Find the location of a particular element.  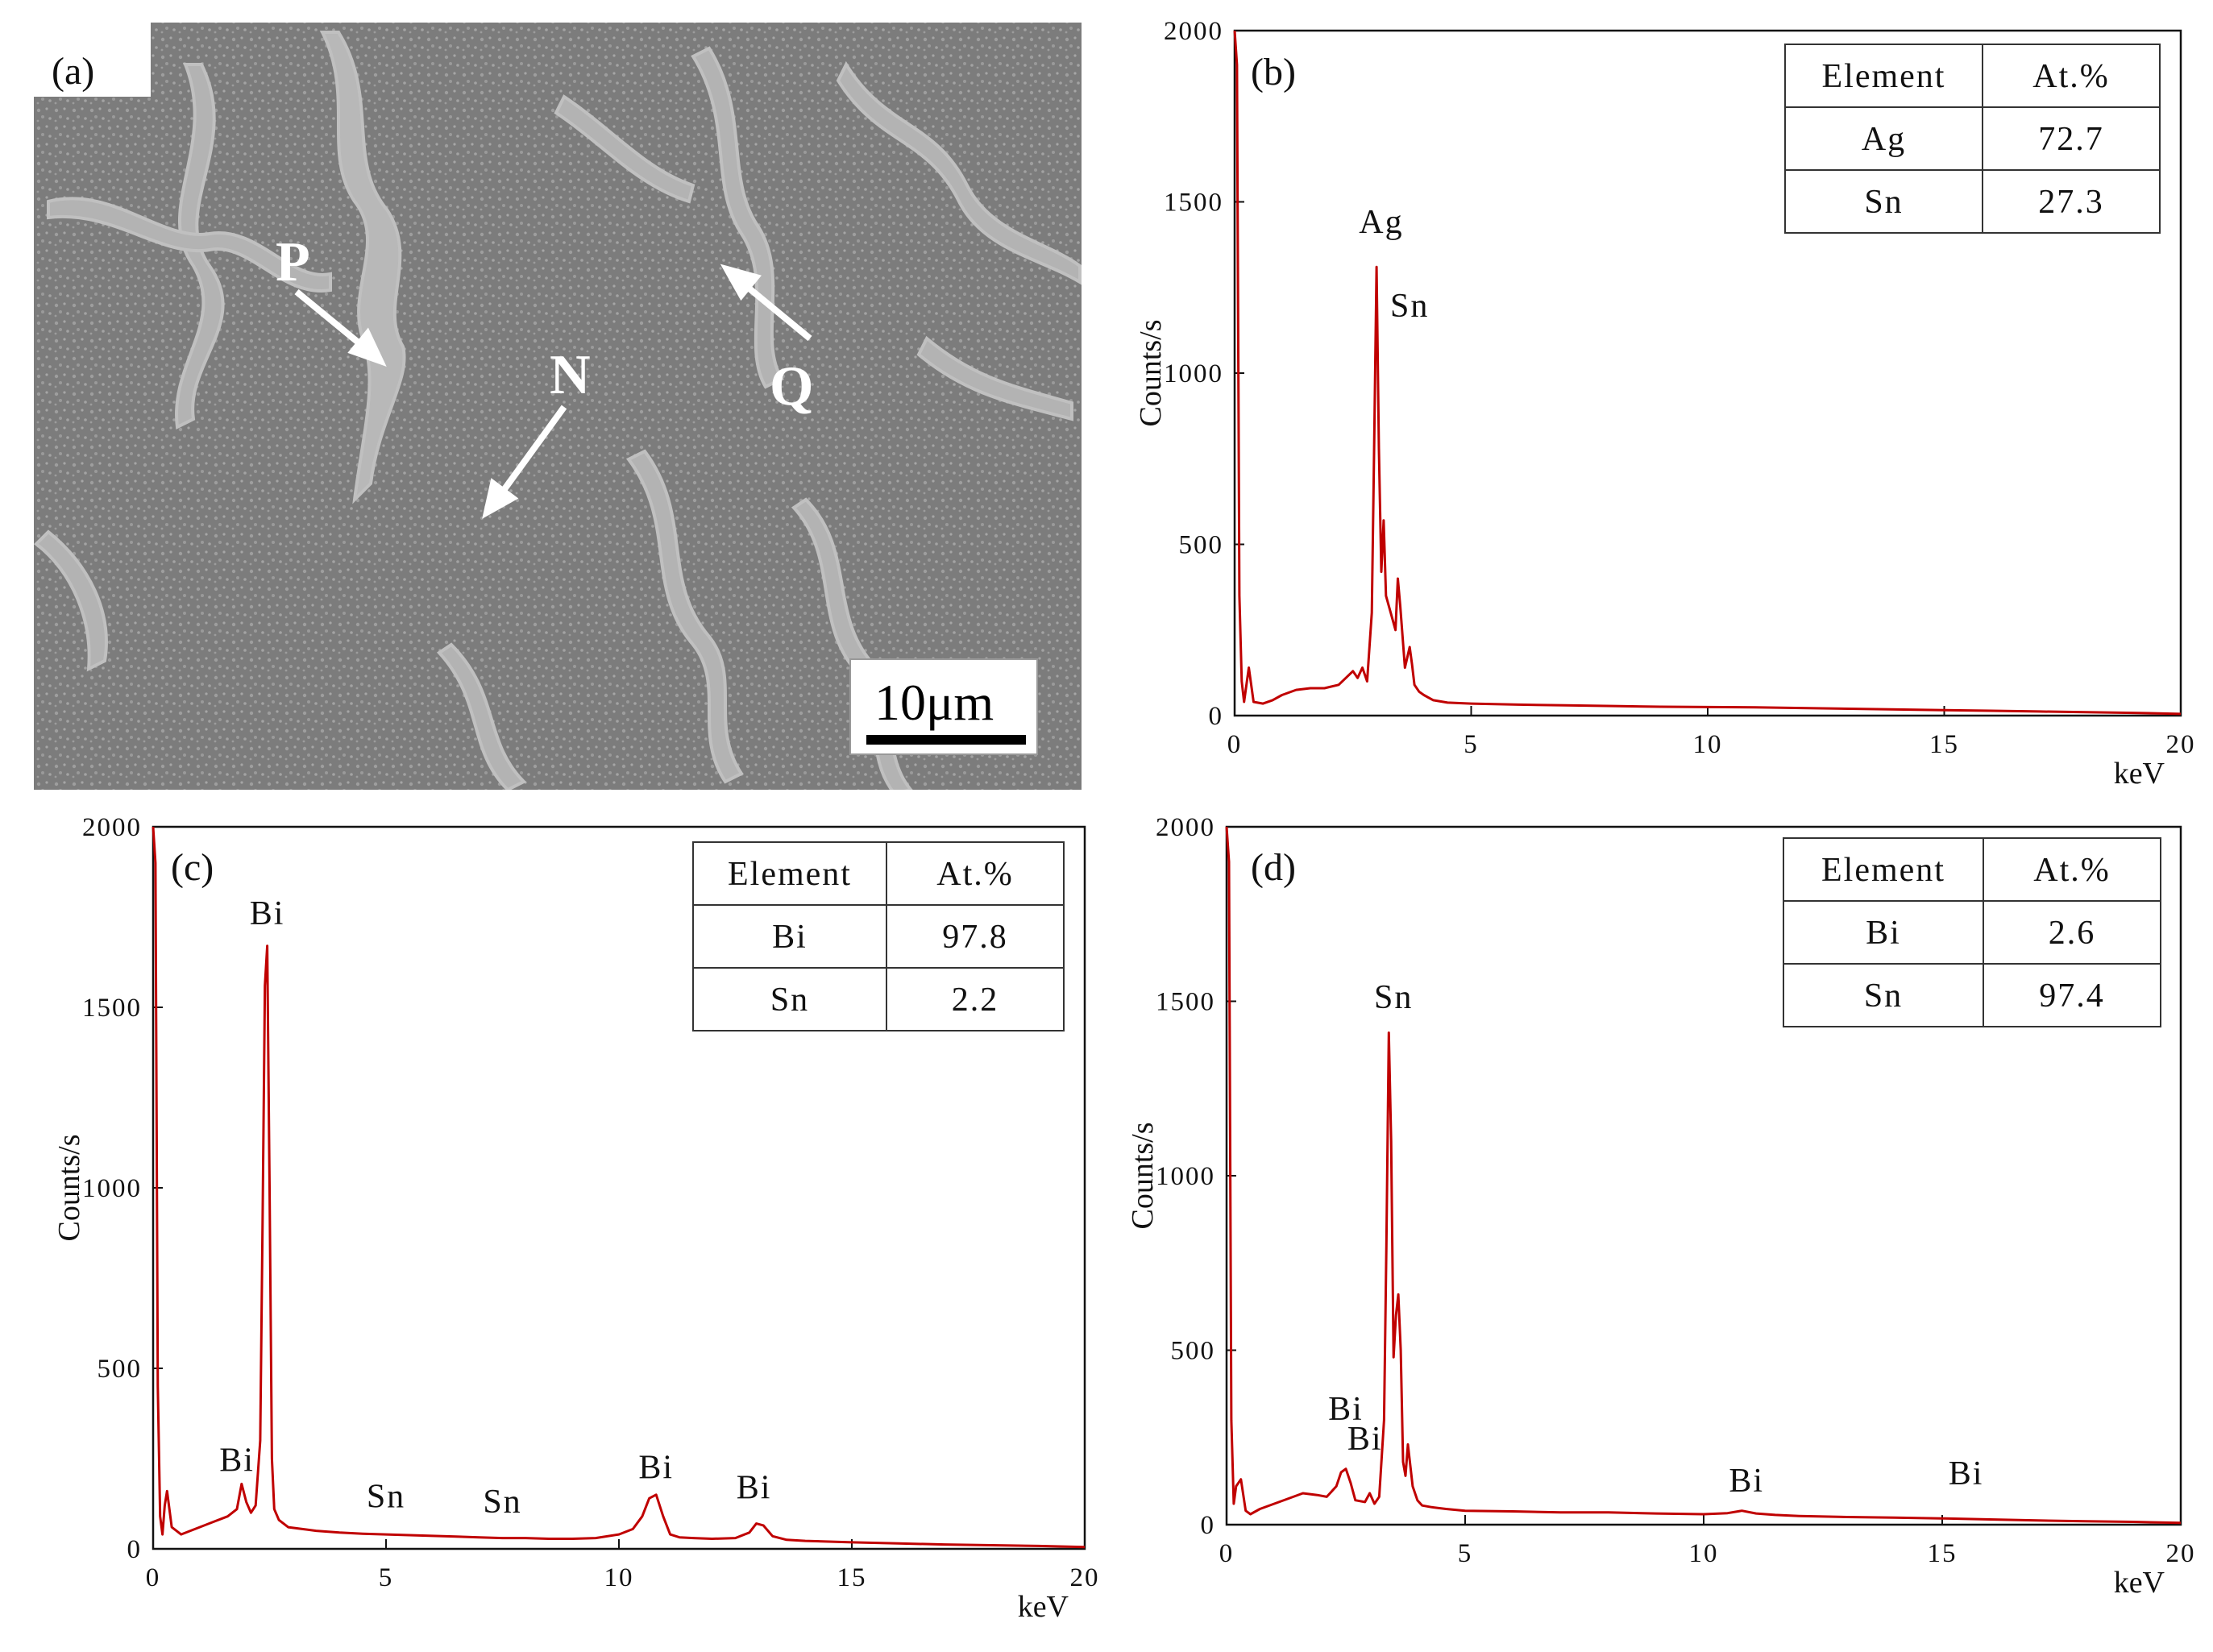

y-axis-title-b: Counts/s is located at coordinates (1151, 372).